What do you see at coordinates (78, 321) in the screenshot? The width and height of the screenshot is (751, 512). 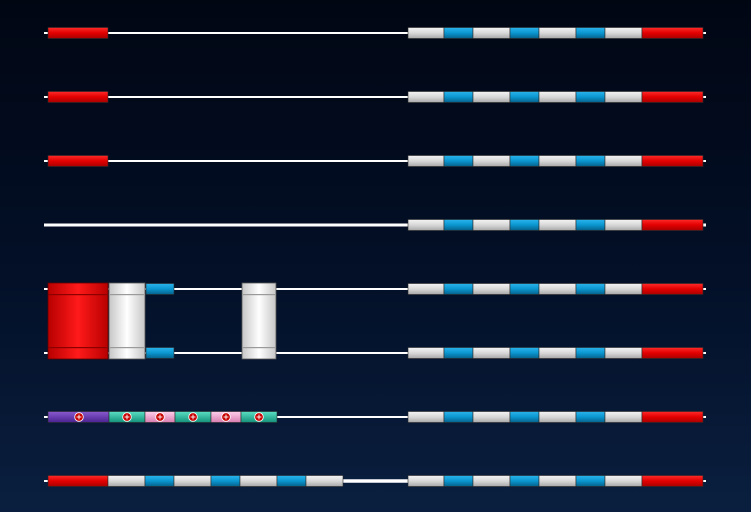 I see `large-red-block` at bounding box center [78, 321].